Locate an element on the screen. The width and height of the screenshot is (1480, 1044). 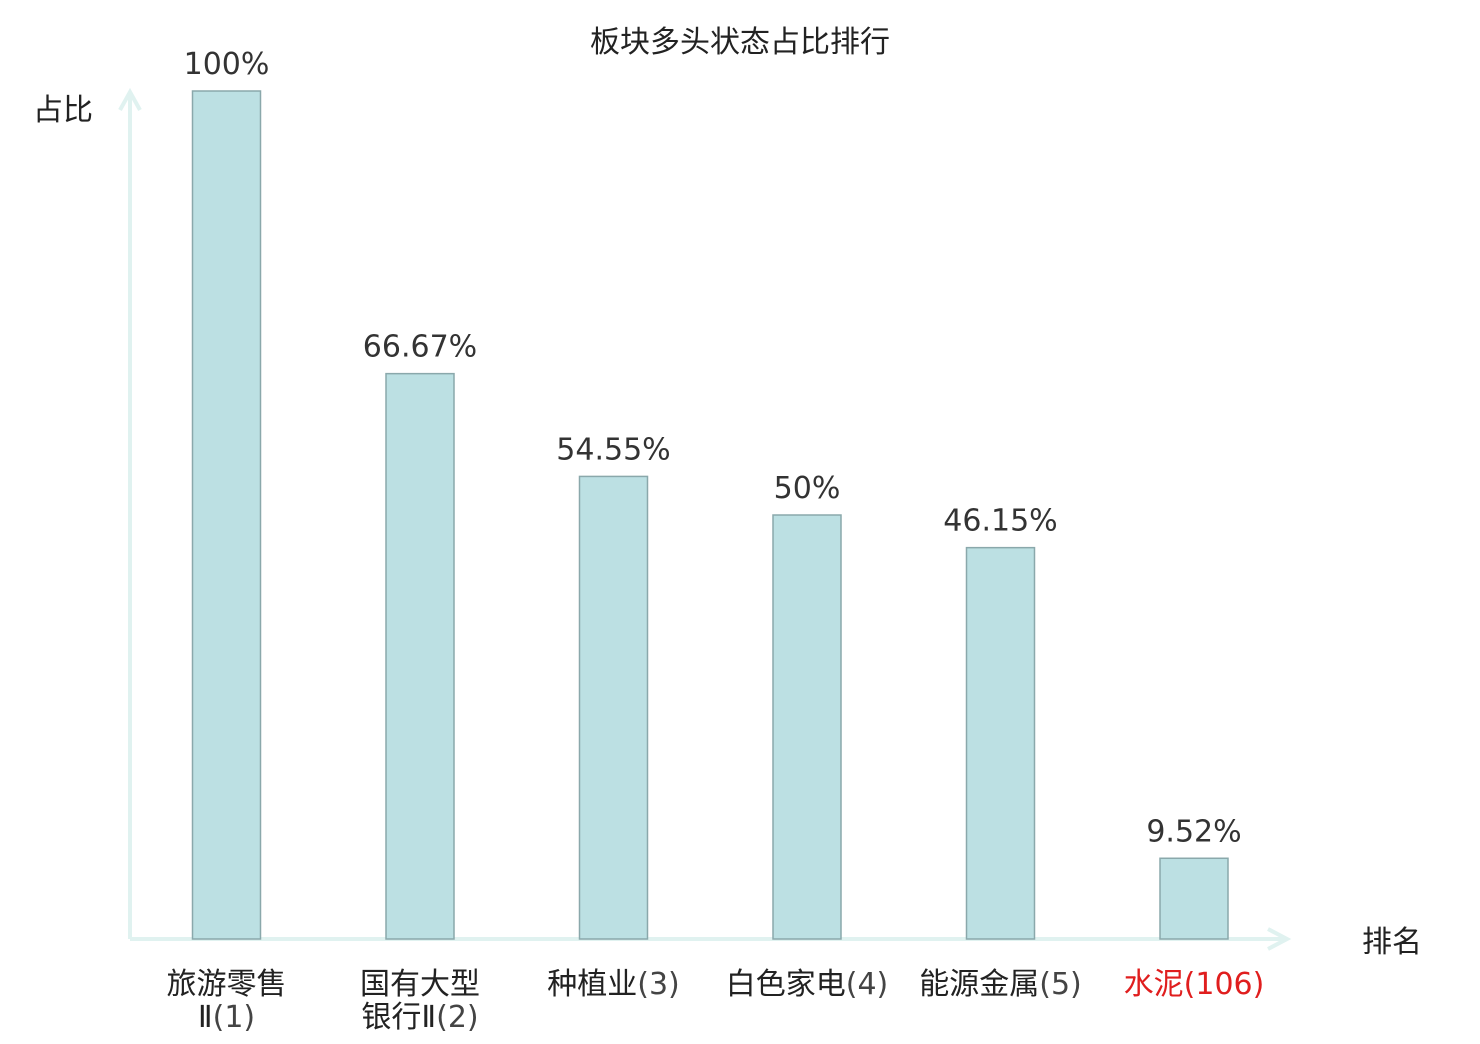
tick-label: 白色家电(4) is located at coordinates (807, 984).